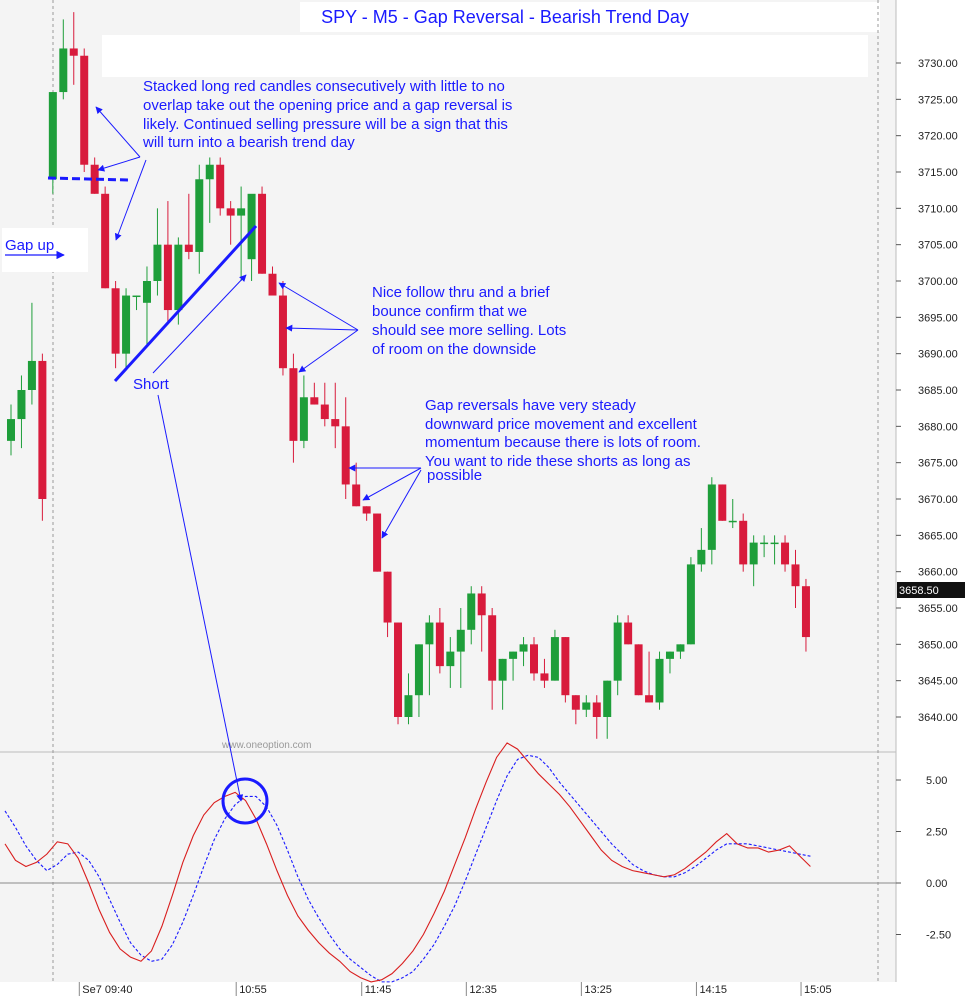 The image size is (976, 1007). Describe the element at coordinates (931, 590) in the screenshot. I see `current-price-tag: 3658.50` at that location.